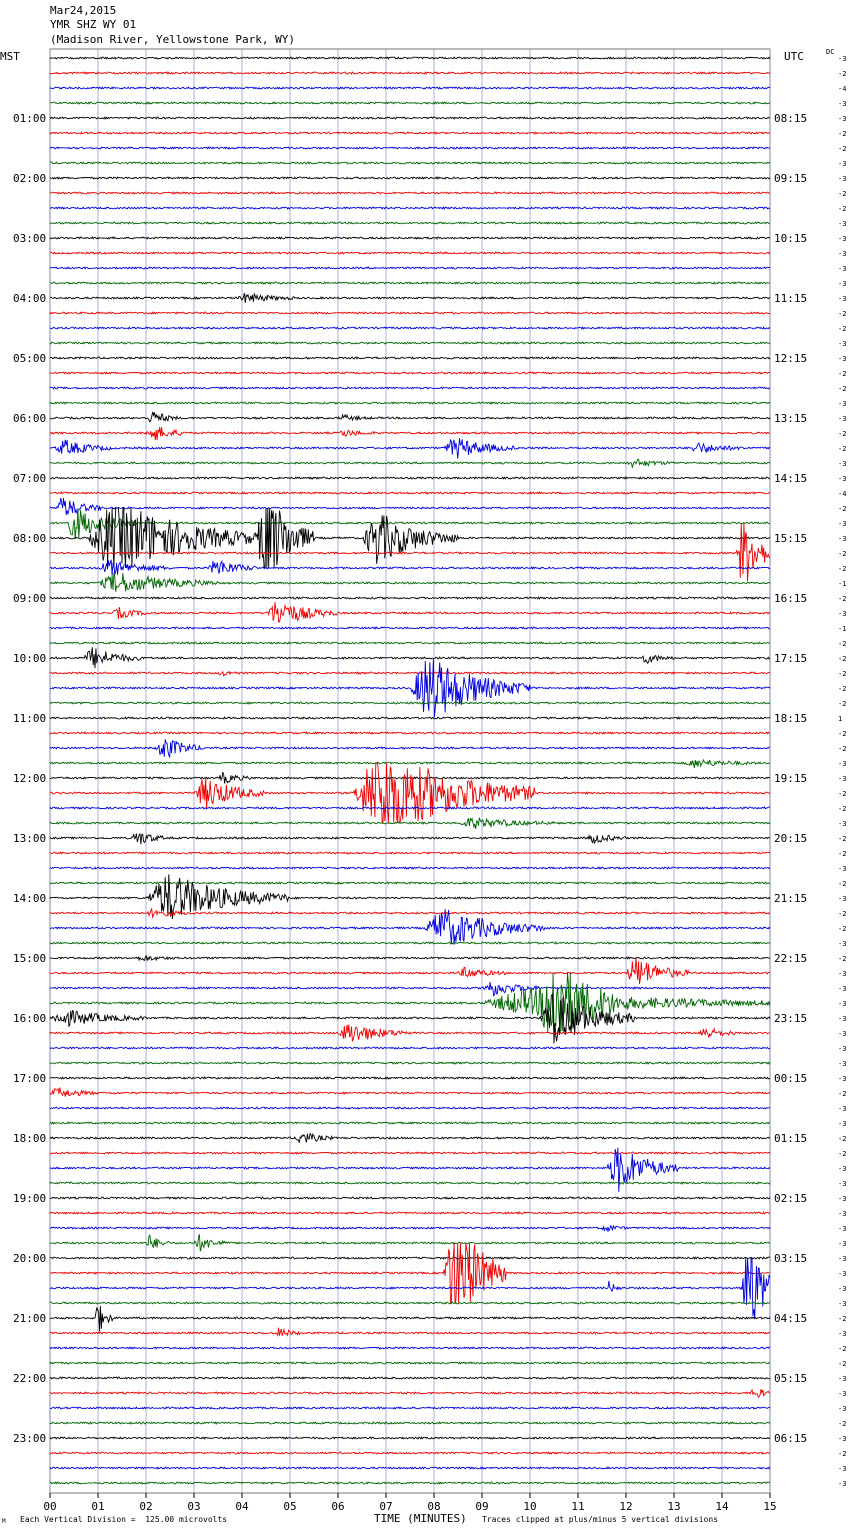 This screenshot has height=1534, width=850. What do you see at coordinates (790, 598) in the screenshot?
I see `right-hour-label: 16:15` at bounding box center [790, 598].